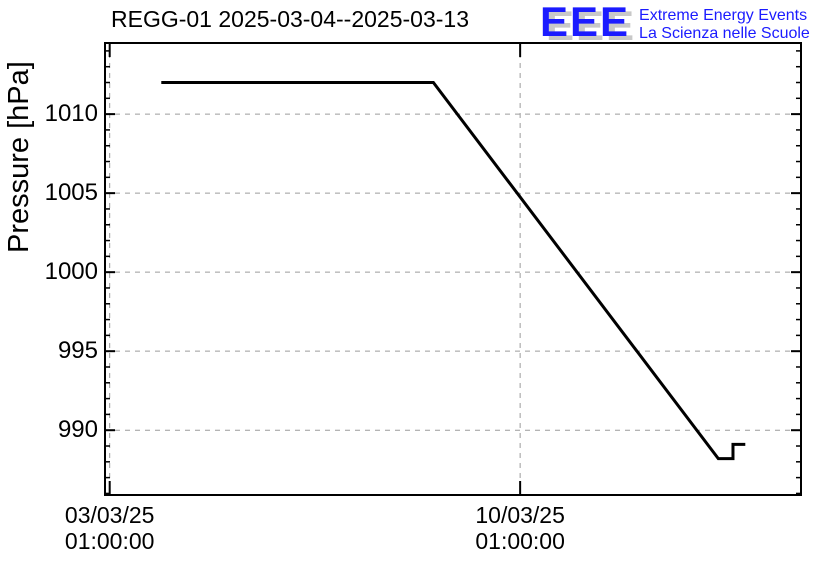 The width and height of the screenshot is (836, 572). What do you see at coordinates (77, 430) in the screenshot?
I see `y-tick-label: 990` at bounding box center [77, 430].